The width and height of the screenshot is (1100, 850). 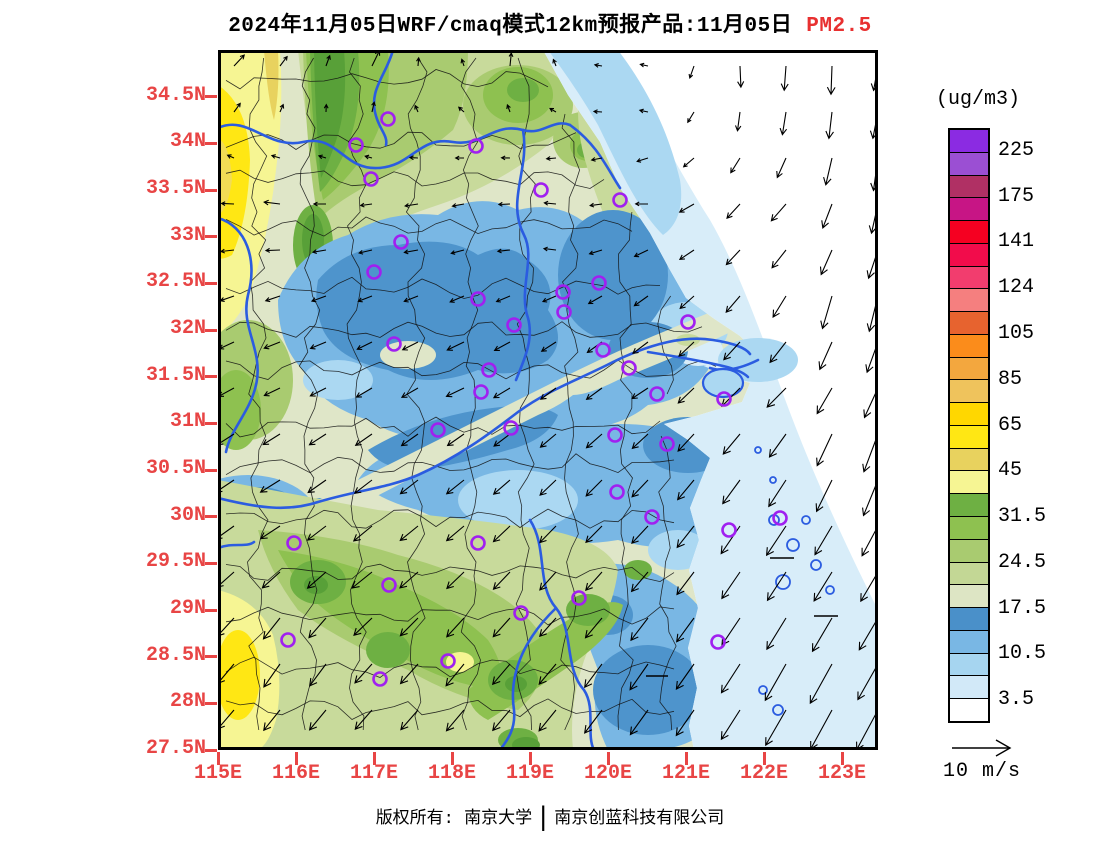 What do you see at coordinates (607, 773) in the screenshot?
I see `lon-tick-label: 120E` at bounding box center [607, 773].